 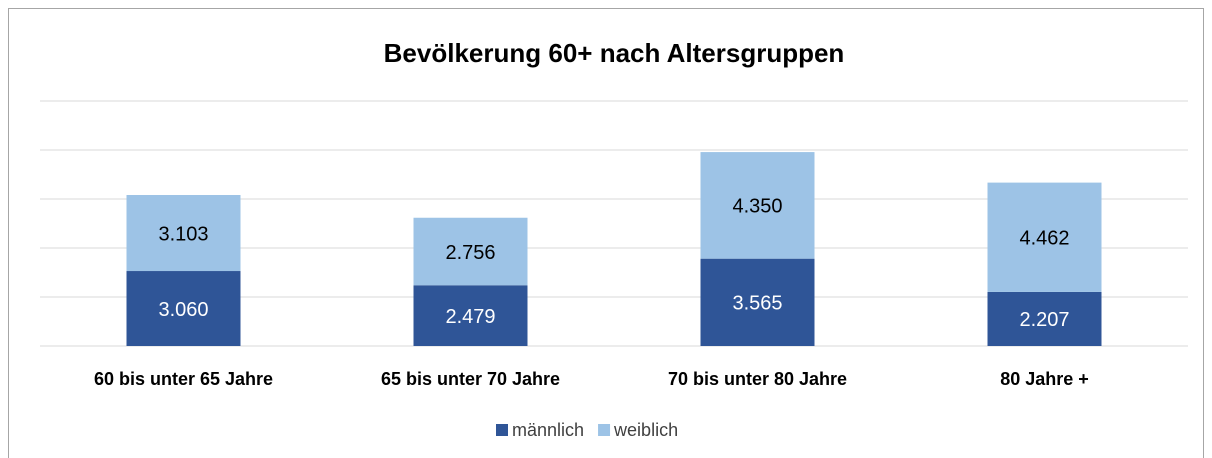 I want to click on data-label: 3.060, so click(x=183, y=310).